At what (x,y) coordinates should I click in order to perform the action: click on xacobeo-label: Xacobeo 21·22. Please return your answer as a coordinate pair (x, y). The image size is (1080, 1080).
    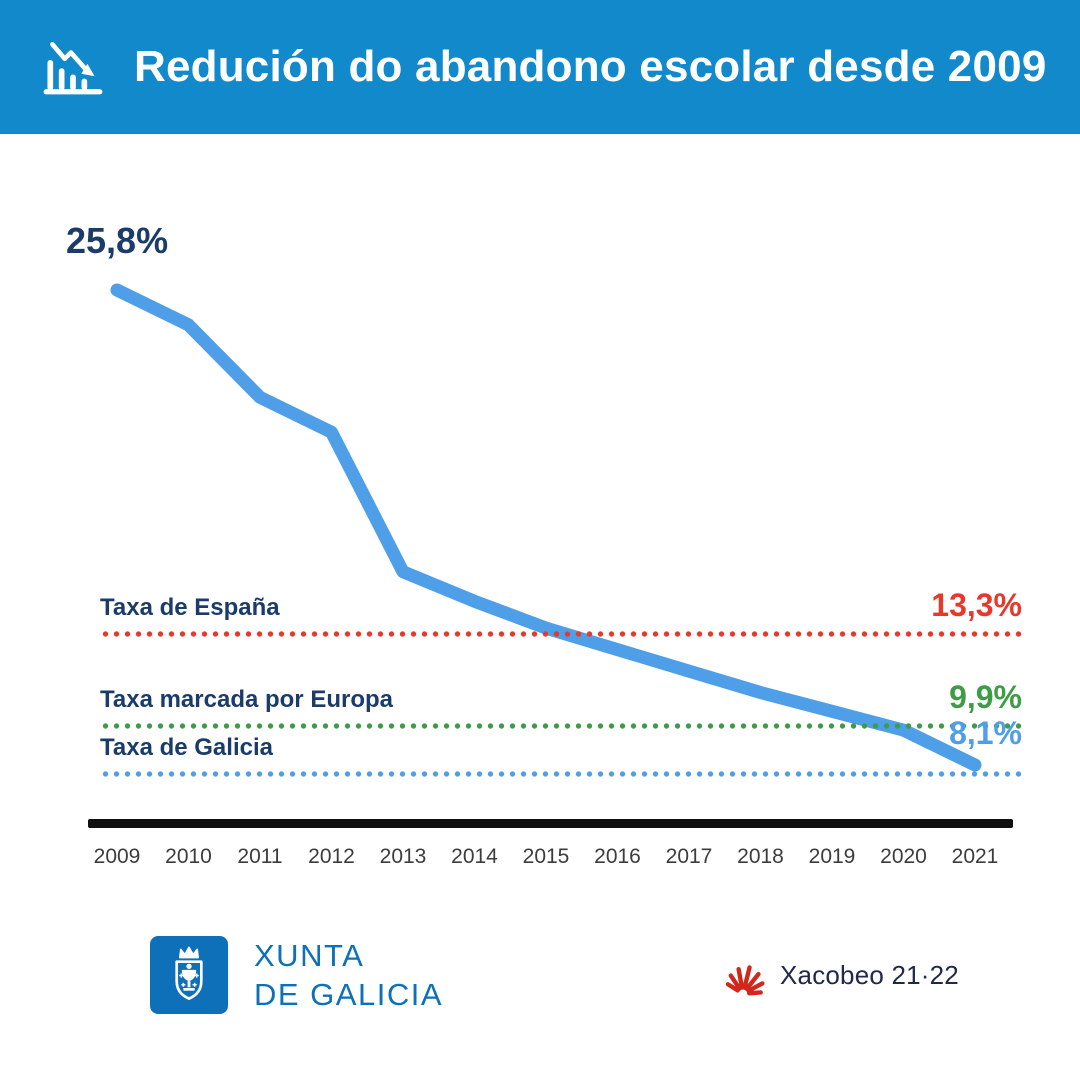
    Looking at the image, I should click on (869, 974).